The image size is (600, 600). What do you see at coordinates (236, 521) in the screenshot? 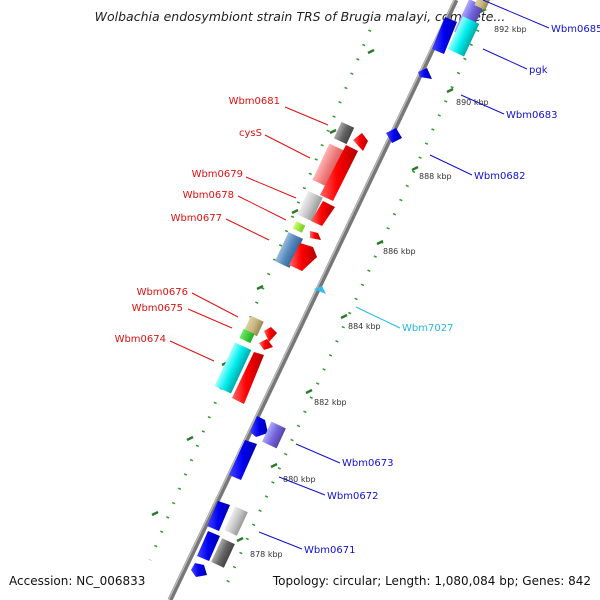
I see `gene-wbm0671` at bounding box center [236, 521].